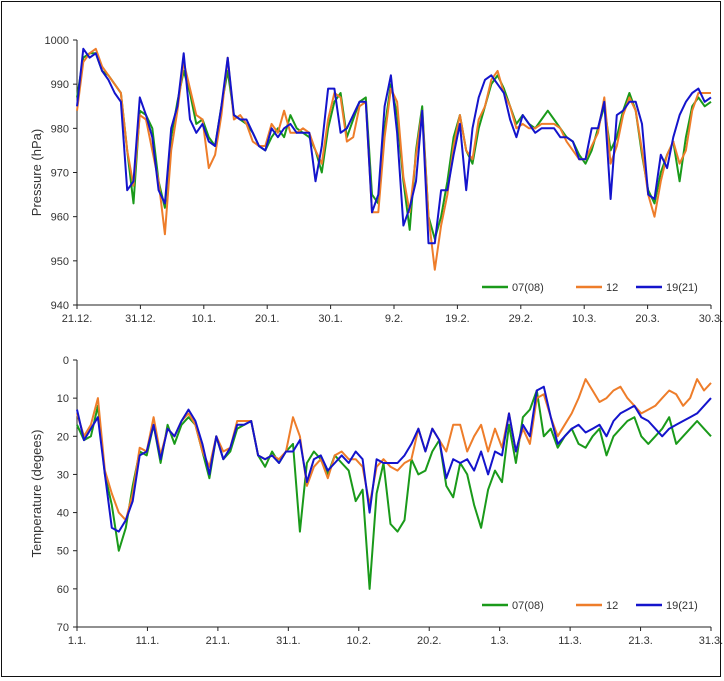 Image resolution: width=724 pixels, height=681 pixels. What do you see at coordinates (457, 319) in the screenshot?
I see `x-tick-label: 19.2.` at bounding box center [457, 319].